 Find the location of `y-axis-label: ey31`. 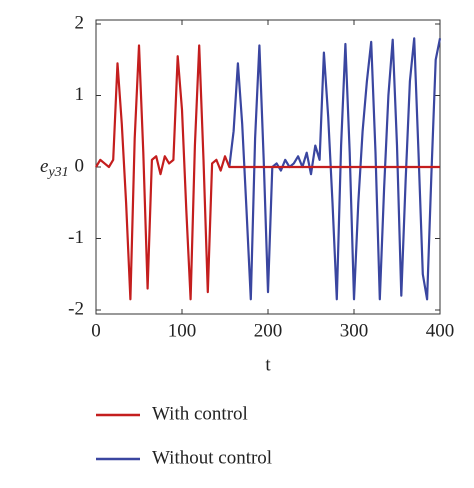

y-axis-label: ey31 is located at coordinates (54, 168).